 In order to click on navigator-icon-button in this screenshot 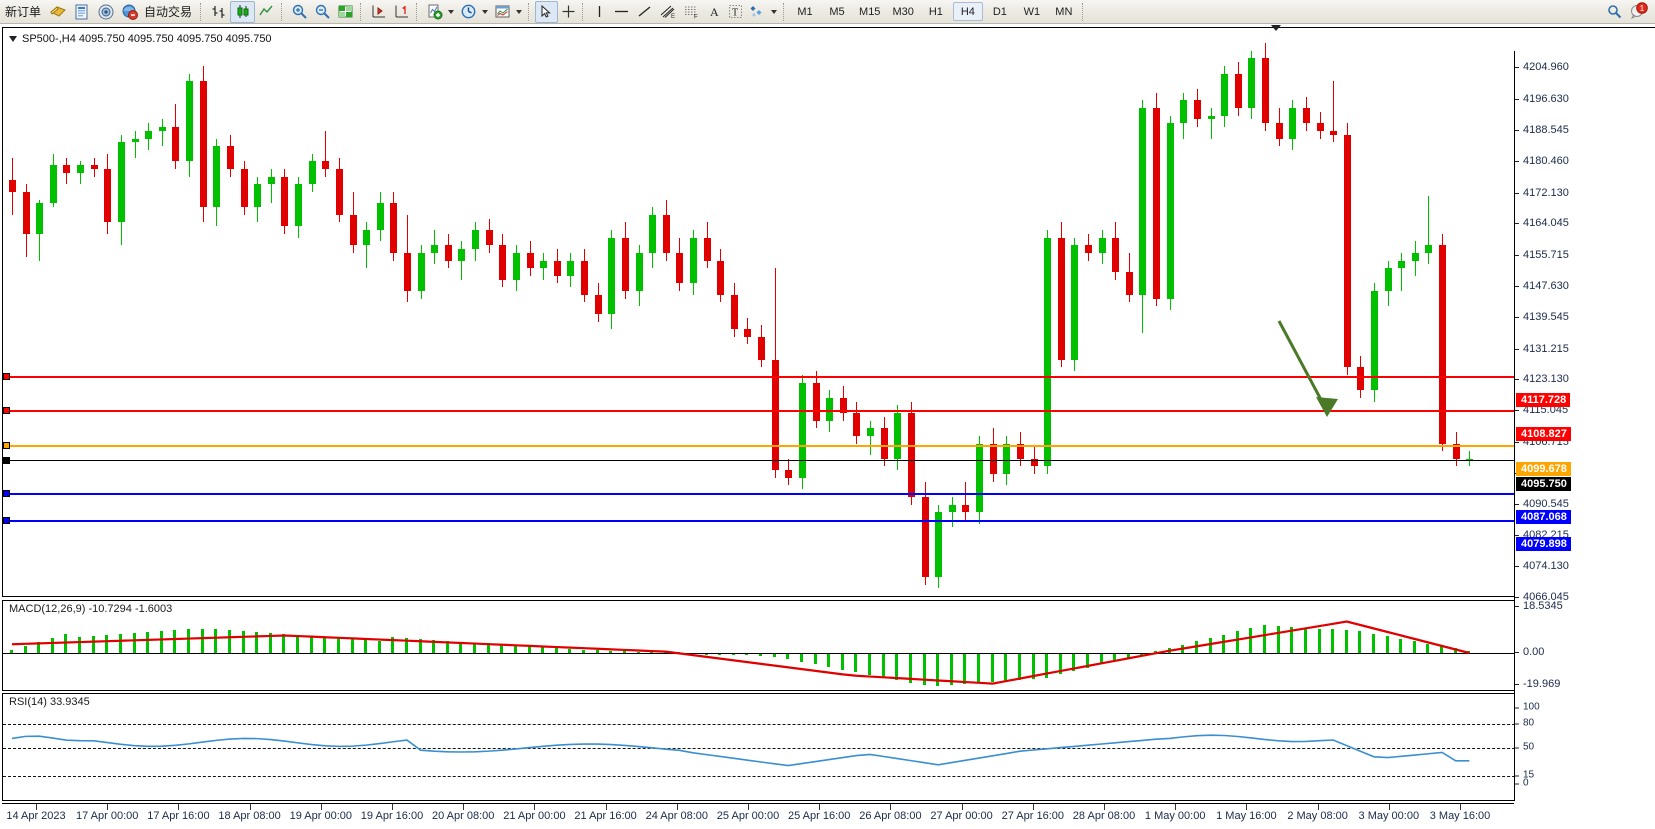, I will do `click(106, 12)`.